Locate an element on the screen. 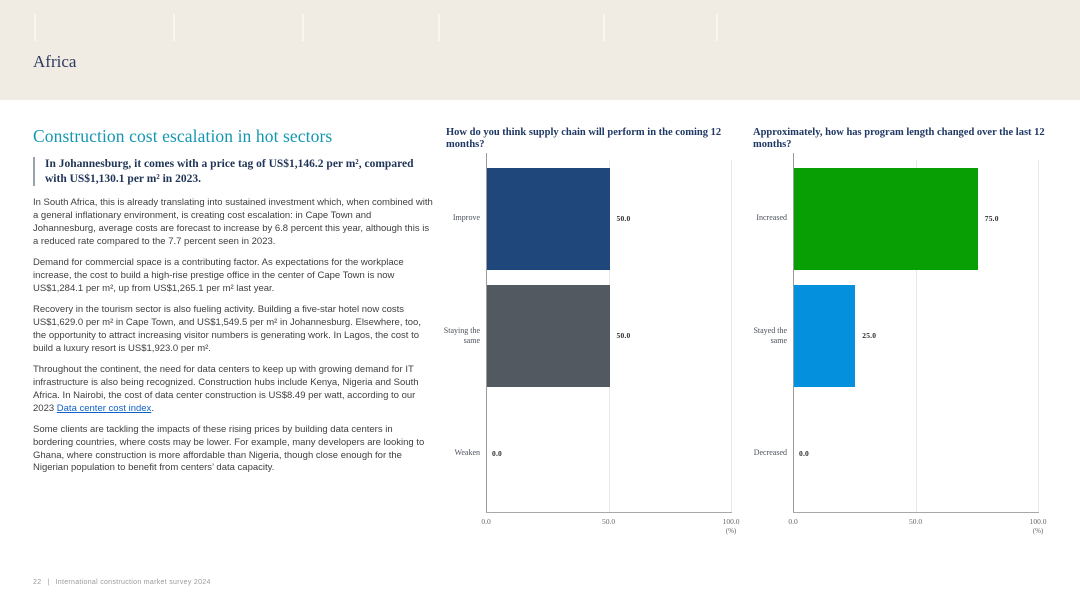  chart-category-label: Decreased is located at coordinates (770, 453).